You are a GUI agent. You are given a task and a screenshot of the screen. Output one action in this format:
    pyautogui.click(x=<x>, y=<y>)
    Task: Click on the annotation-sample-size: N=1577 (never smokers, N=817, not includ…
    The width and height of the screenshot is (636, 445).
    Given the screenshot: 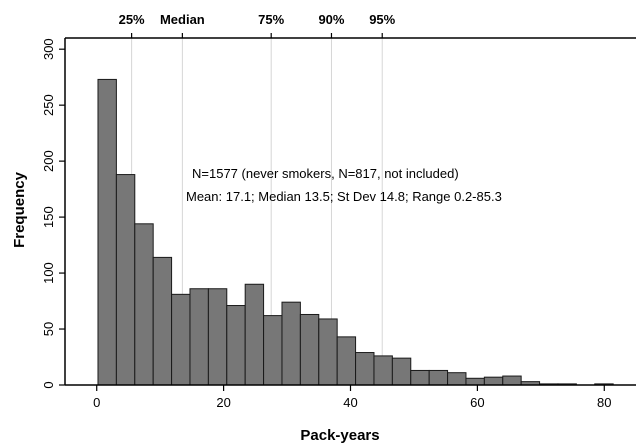 What is the action you would take?
    pyautogui.click(x=325, y=173)
    